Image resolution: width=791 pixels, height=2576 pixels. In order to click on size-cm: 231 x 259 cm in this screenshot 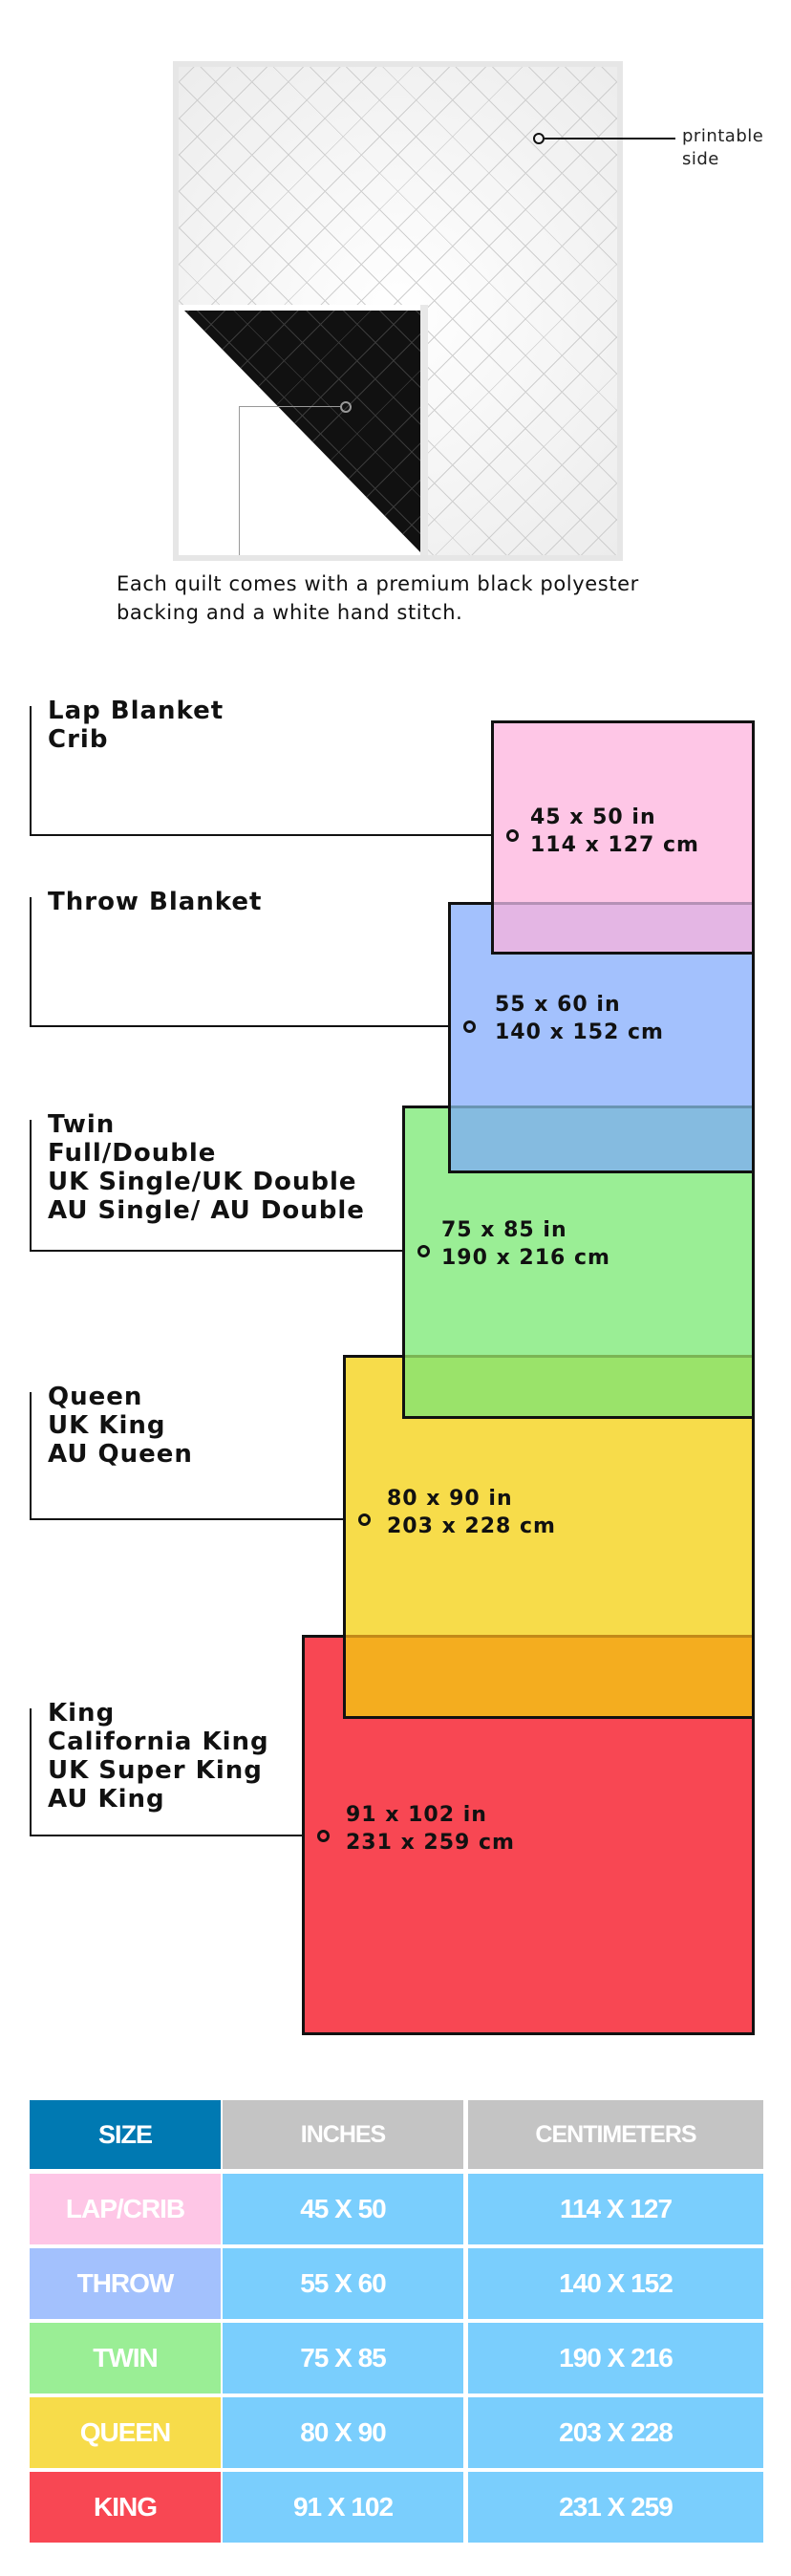, I will do `click(430, 1843)`.